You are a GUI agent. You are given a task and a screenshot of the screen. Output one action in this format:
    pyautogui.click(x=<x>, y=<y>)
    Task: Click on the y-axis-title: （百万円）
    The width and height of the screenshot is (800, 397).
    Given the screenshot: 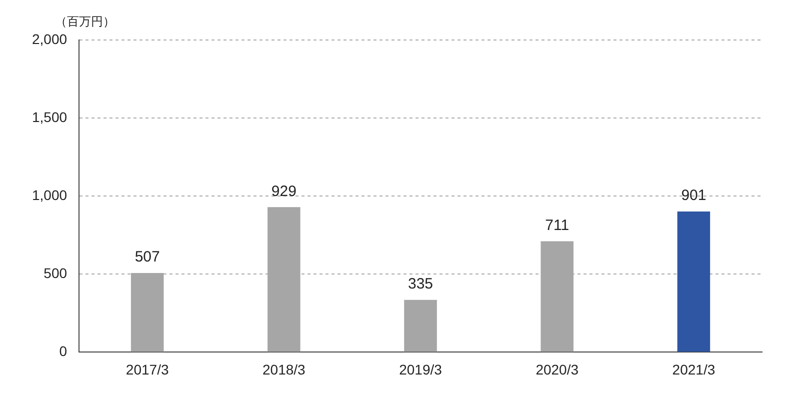 What is the action you would take?
    pyautogui.click(x=85, y=21)
    